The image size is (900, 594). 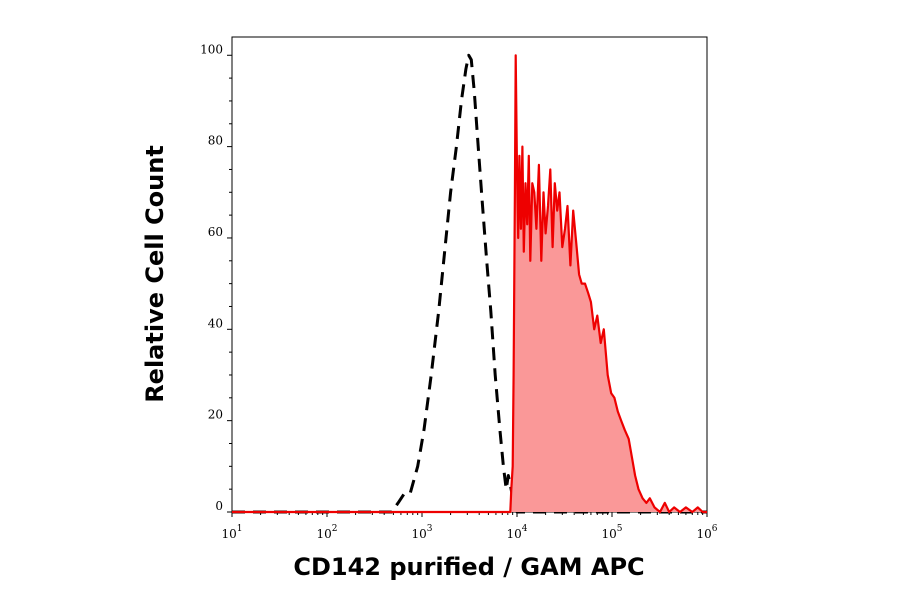 I want to click on y-axis-ticks: 0 20 40 60 80 100, so click(x=216, y=277).